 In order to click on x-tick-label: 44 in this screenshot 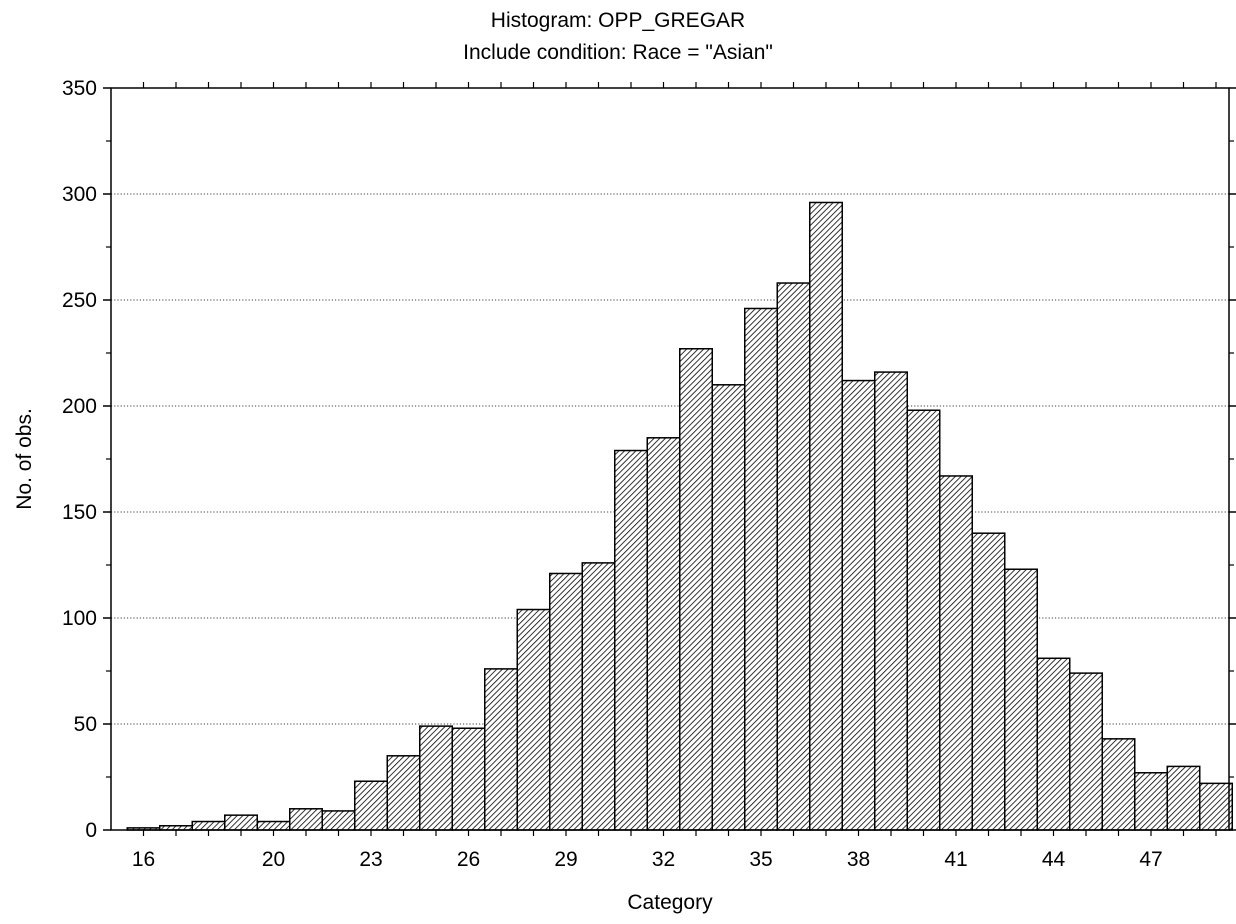, I will do `click(1054, 859)`.